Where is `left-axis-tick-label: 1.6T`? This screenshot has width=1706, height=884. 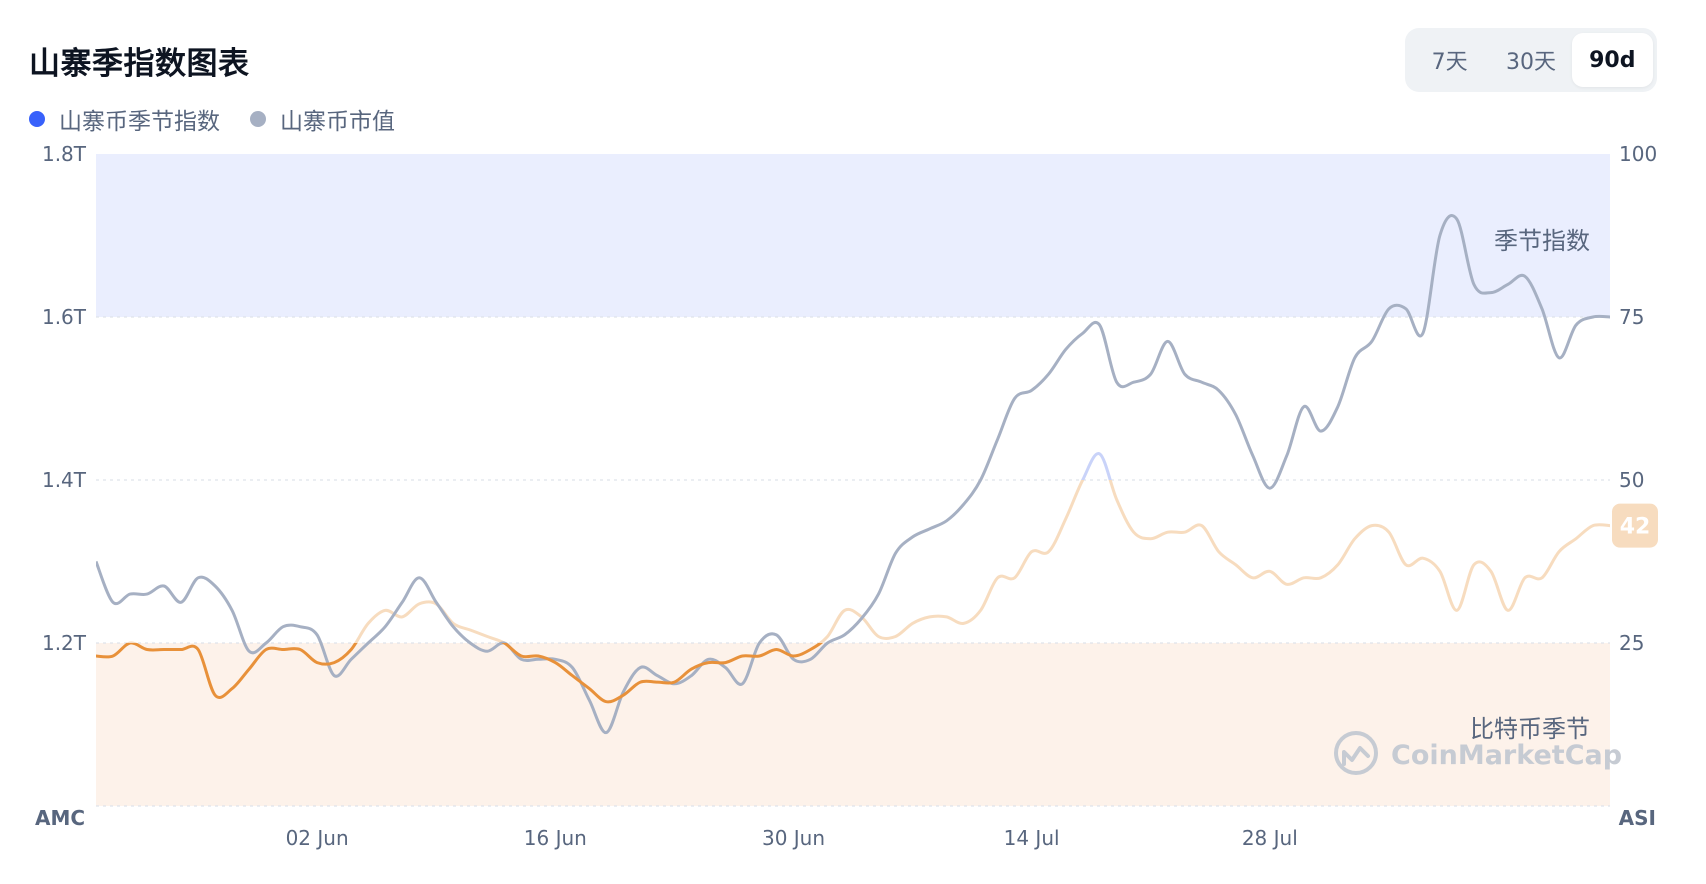 left-axis-tick-label: 1.6T is located at coordinates (64, 317).